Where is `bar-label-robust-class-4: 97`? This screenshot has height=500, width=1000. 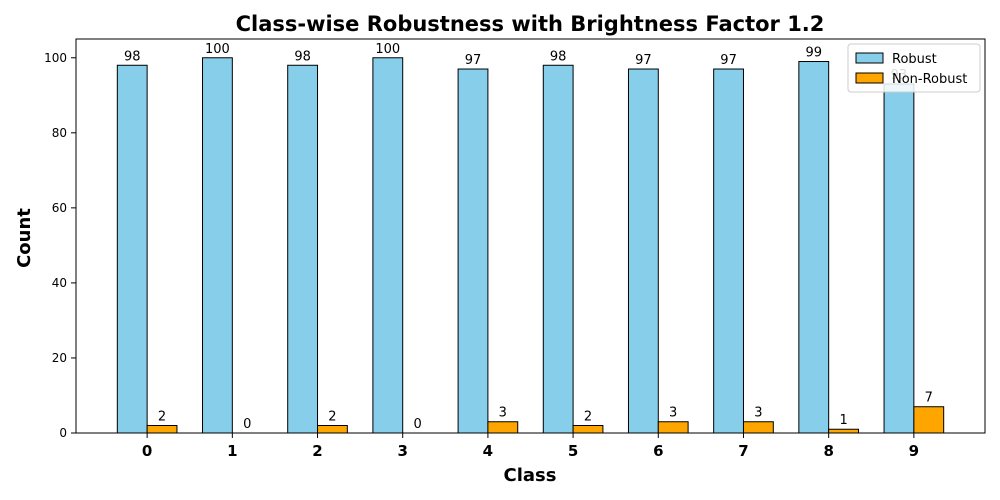
bar-label-robust-class-4: 97 is located at coordinates (473, 60).